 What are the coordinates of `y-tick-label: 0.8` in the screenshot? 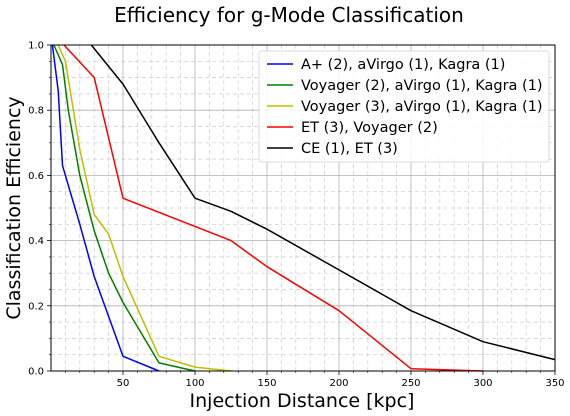 It's located at (36, 111).